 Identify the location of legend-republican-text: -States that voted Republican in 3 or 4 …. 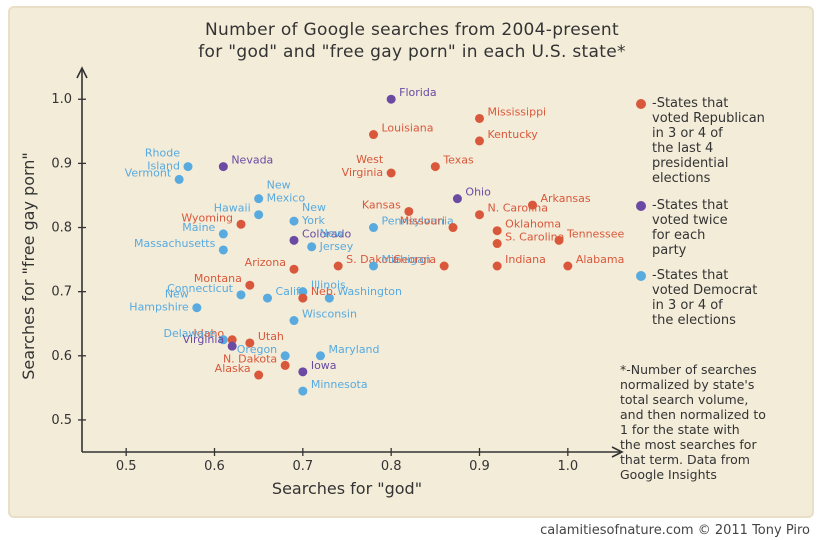
(708, 141).